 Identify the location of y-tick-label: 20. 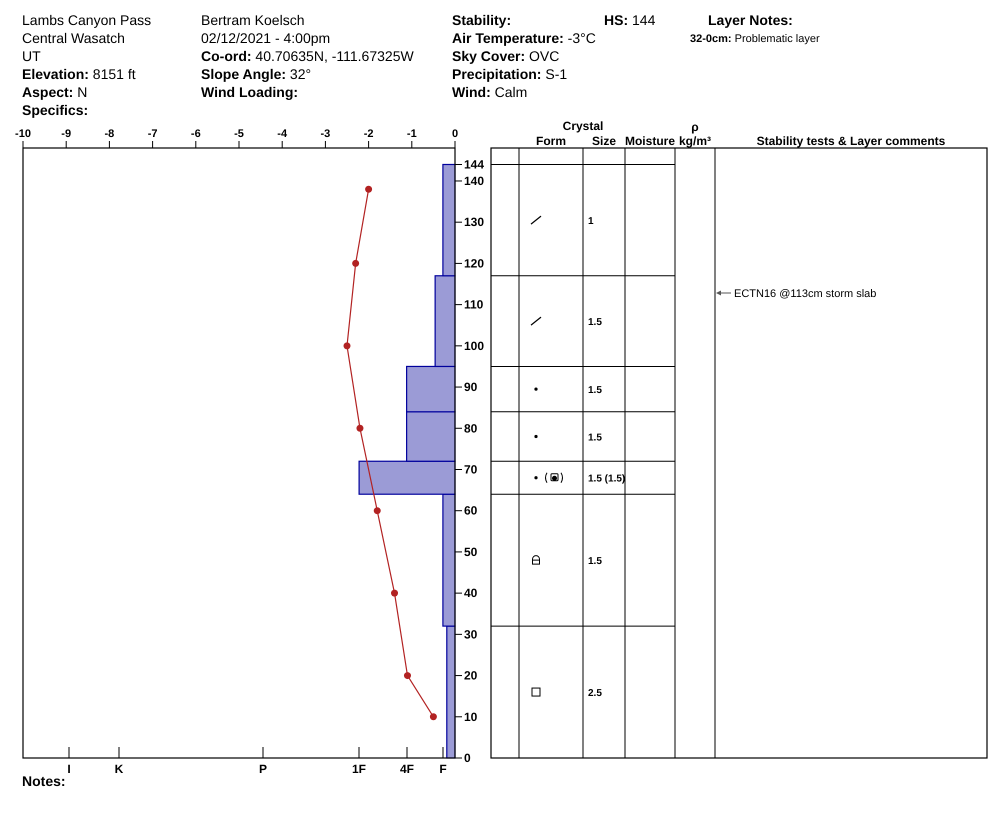
(471, 675).